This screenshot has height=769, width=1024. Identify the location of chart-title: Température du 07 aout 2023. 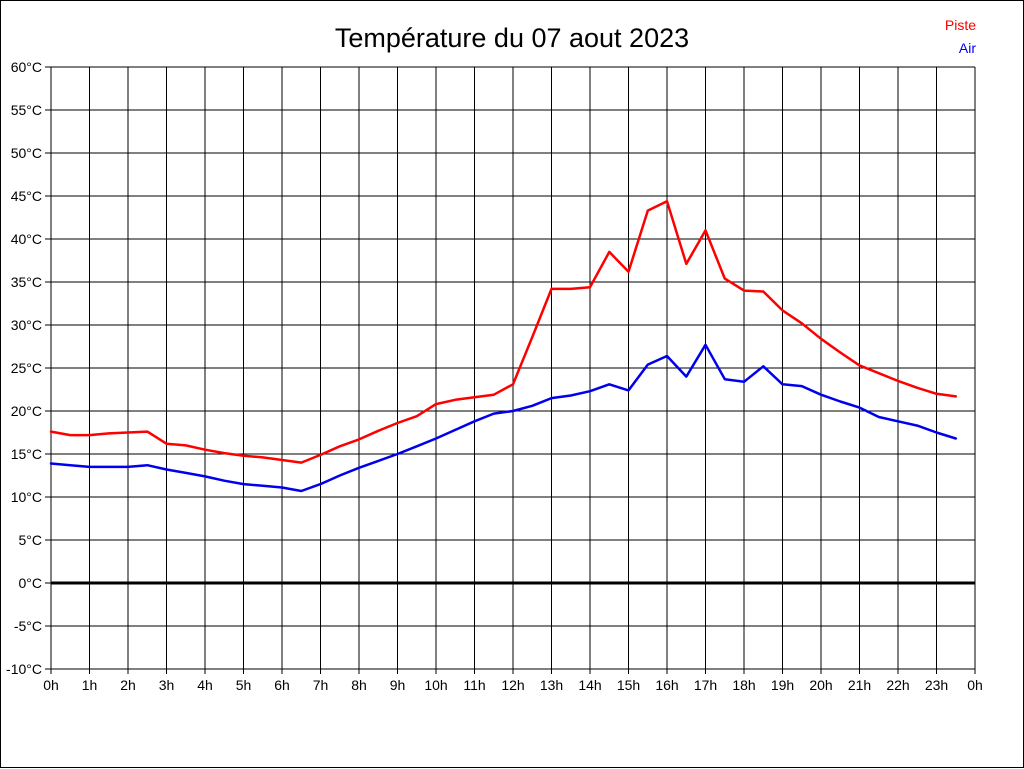
(512, 38).